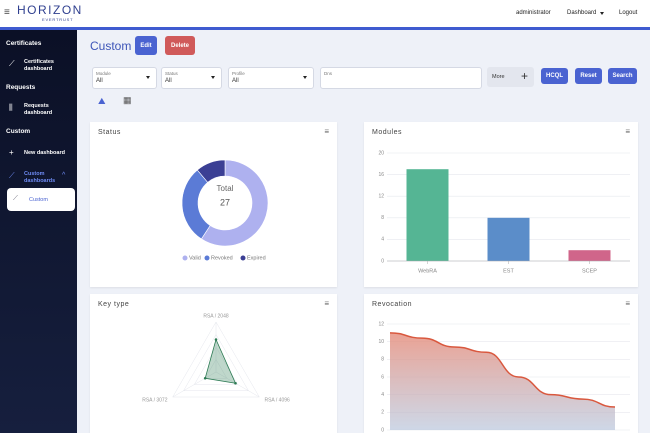 The height and width of the screenshot is (433, 650). What do you see at coordinates (11, 107) in the screenshot?
I see `icon: ⫼` at bounding box center [11, 107].